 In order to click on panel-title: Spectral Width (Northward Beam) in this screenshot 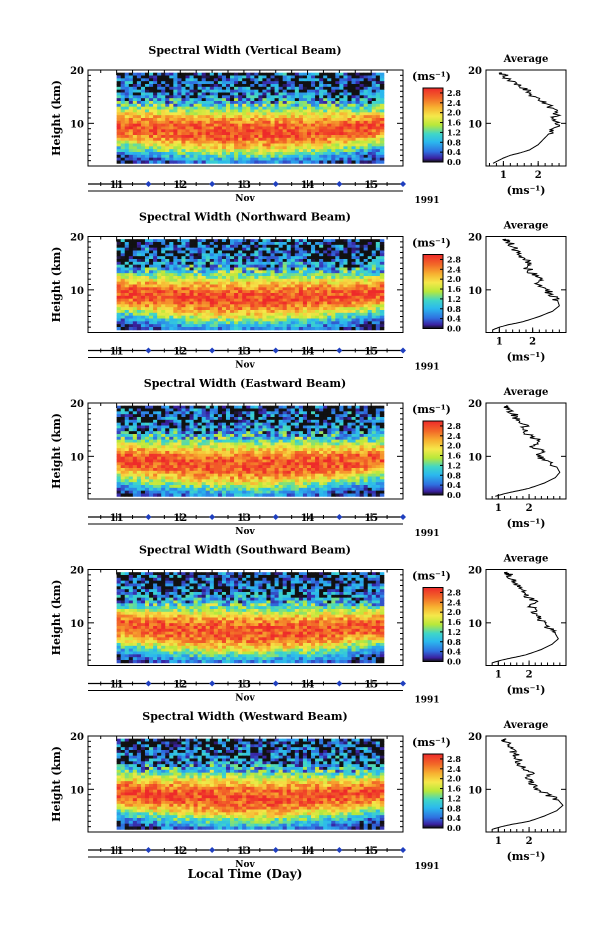, I will do `click(245, 217)`.